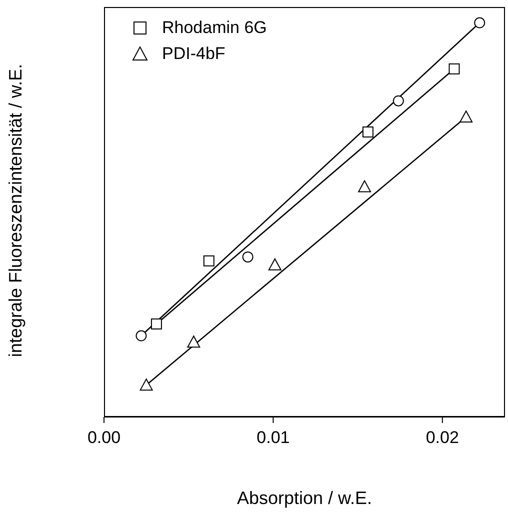 Image resolution: width=508 pixels, height=513 pixels. What do you see at coordinates (305, 498) in the screenshot?
I see `x-axis-title: Absorption / w.E.` at bounding box center [305, 498].